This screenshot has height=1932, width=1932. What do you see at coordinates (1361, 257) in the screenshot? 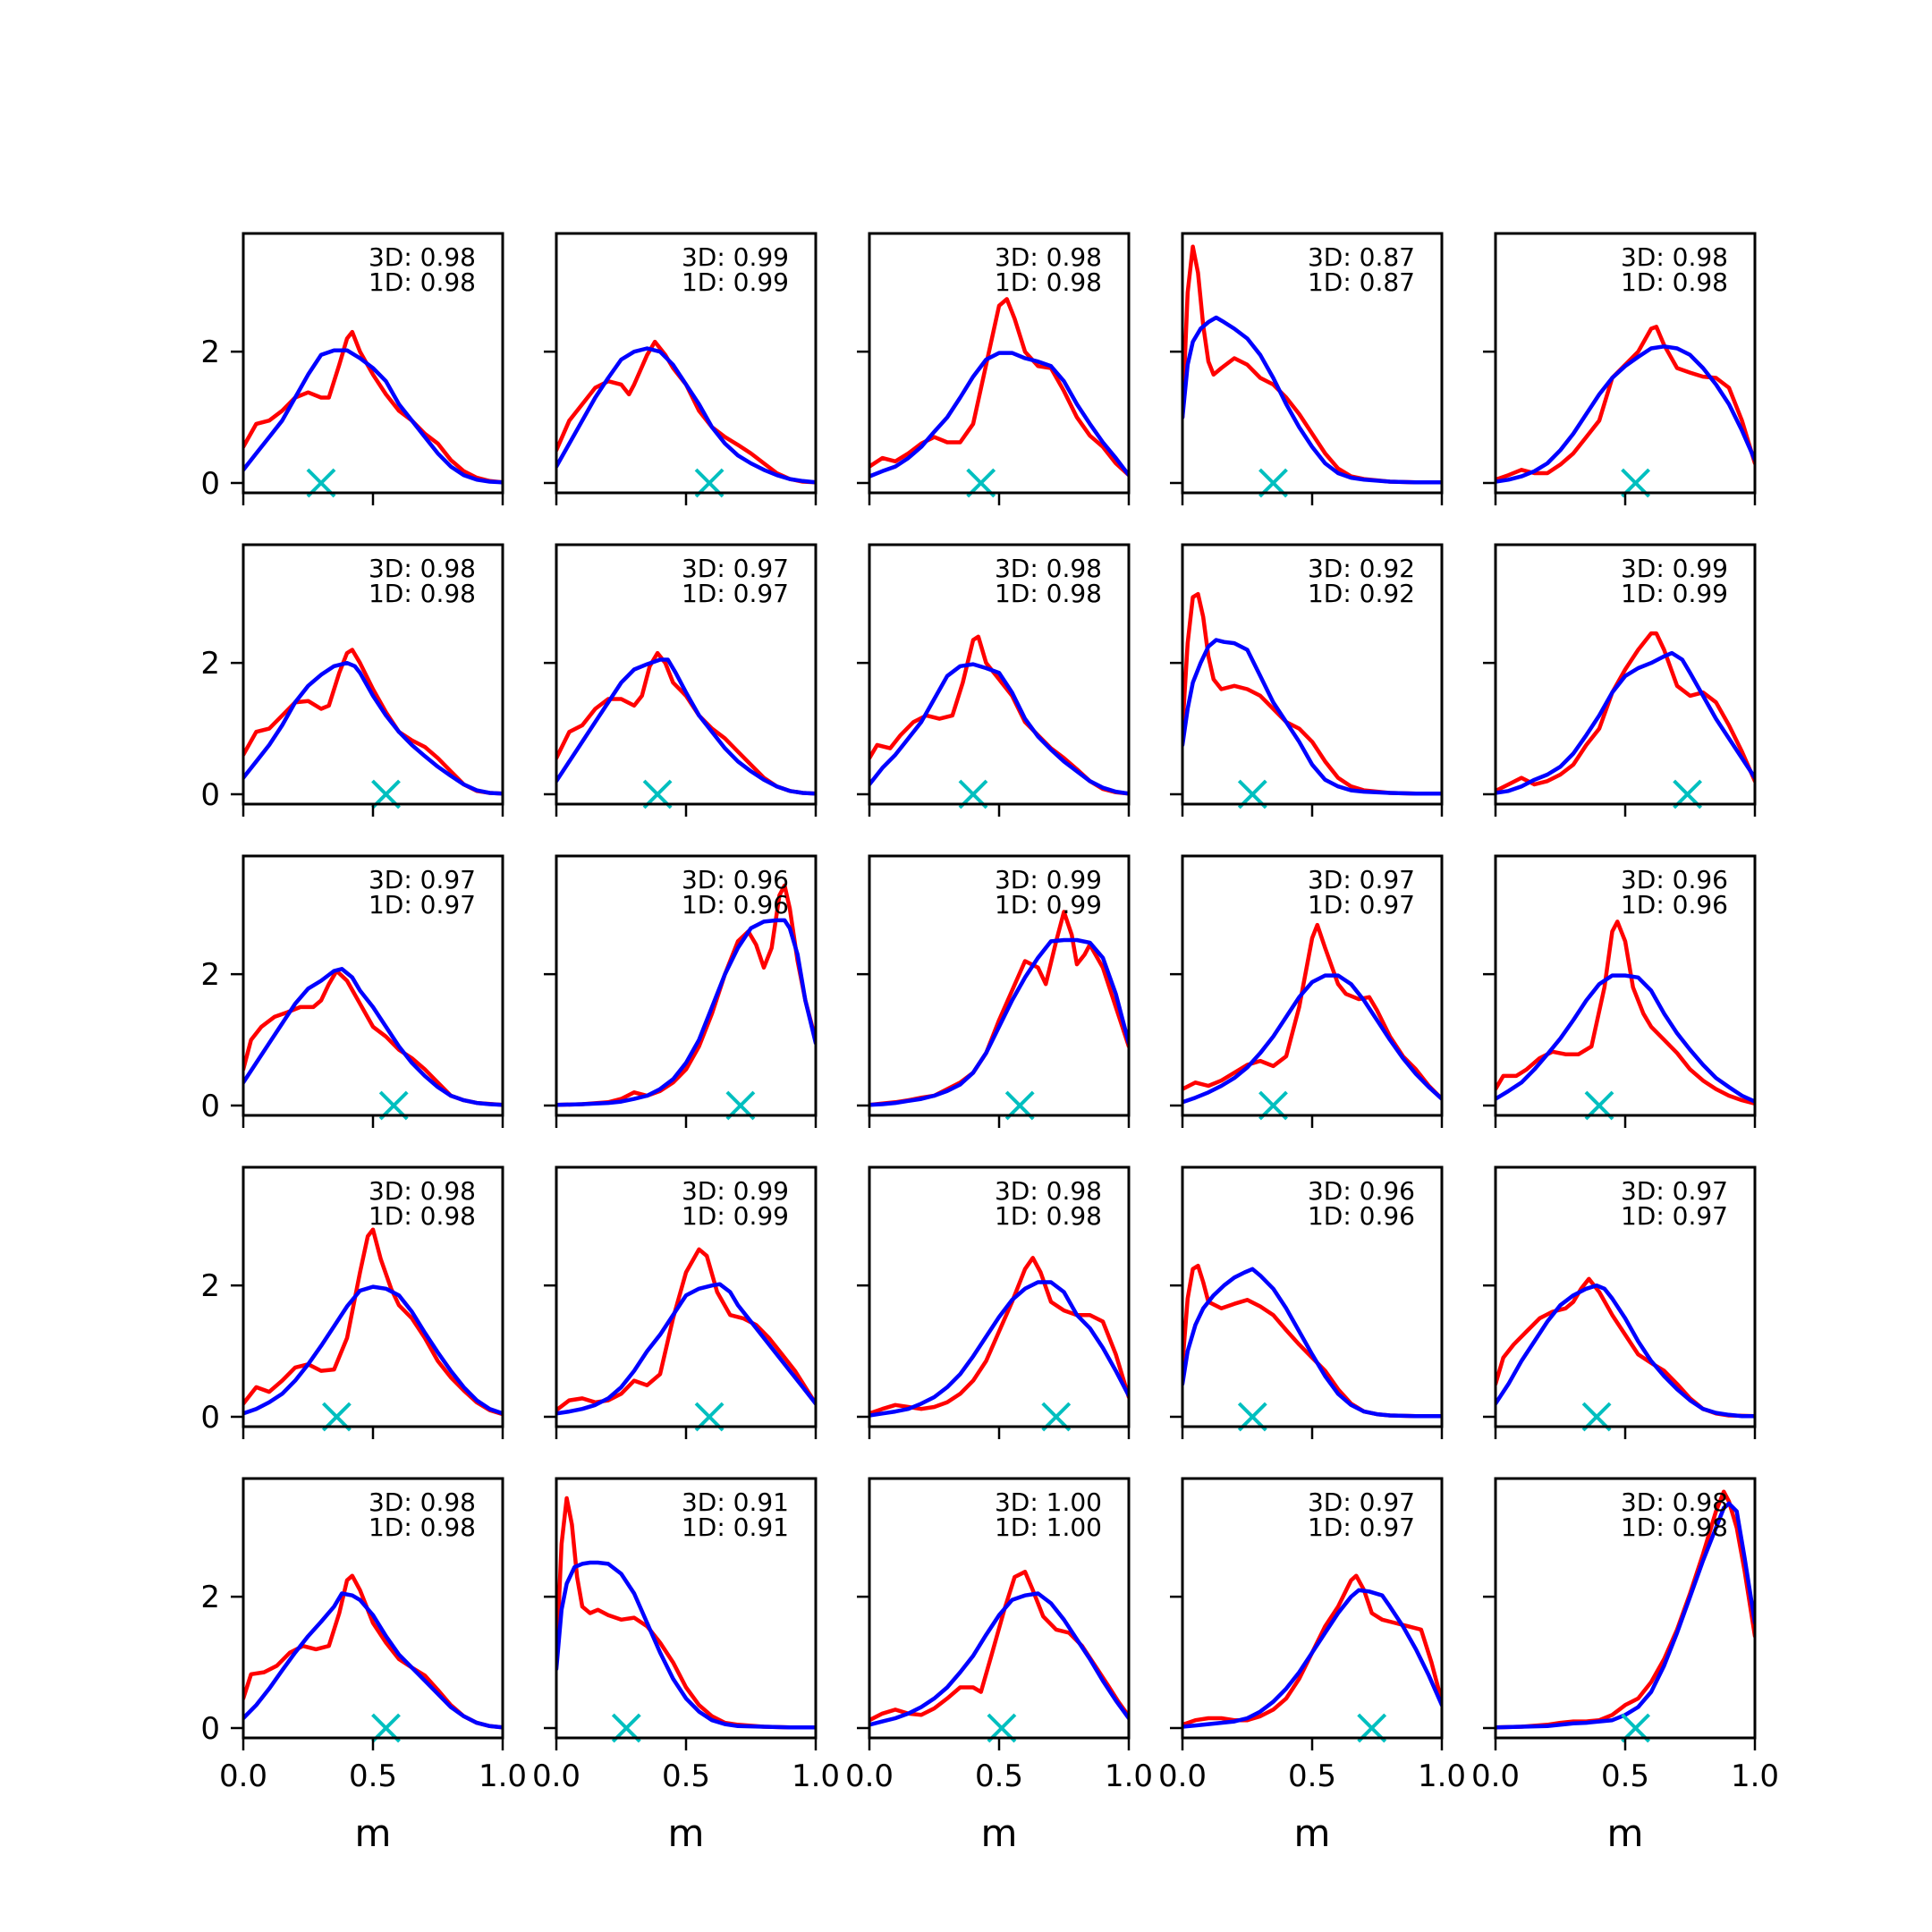
I see `stat-3d: 3D: 0.87` at bounding box center [1361, 257].